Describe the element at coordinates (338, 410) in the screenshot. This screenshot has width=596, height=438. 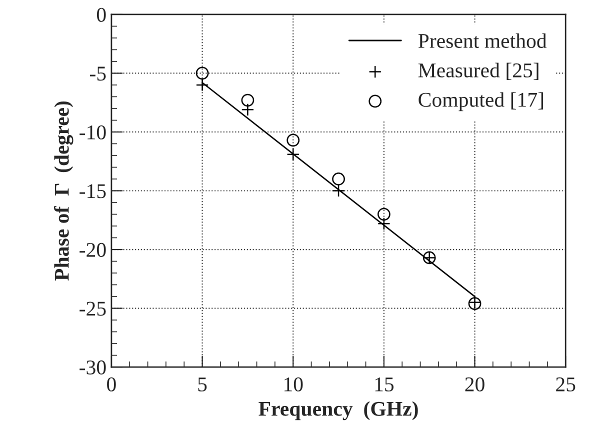
I see `x-axis-title: Frequency (GHz)` at that location.